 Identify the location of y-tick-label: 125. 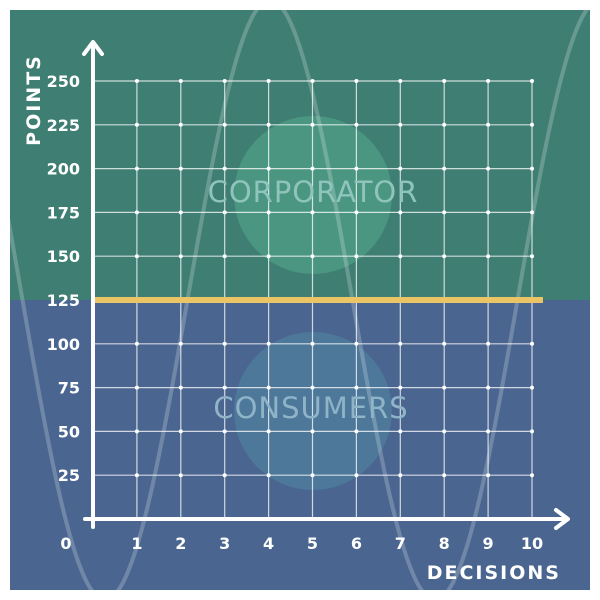
(63, 300).